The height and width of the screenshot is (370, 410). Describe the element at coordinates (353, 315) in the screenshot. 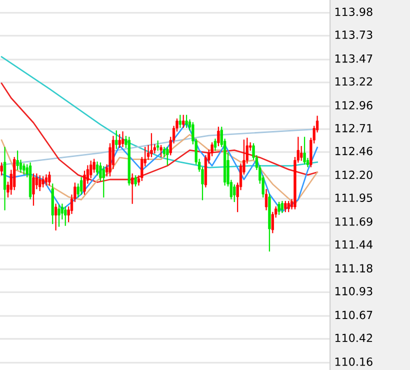

I see `y-tick-label: 110.67` at that location.